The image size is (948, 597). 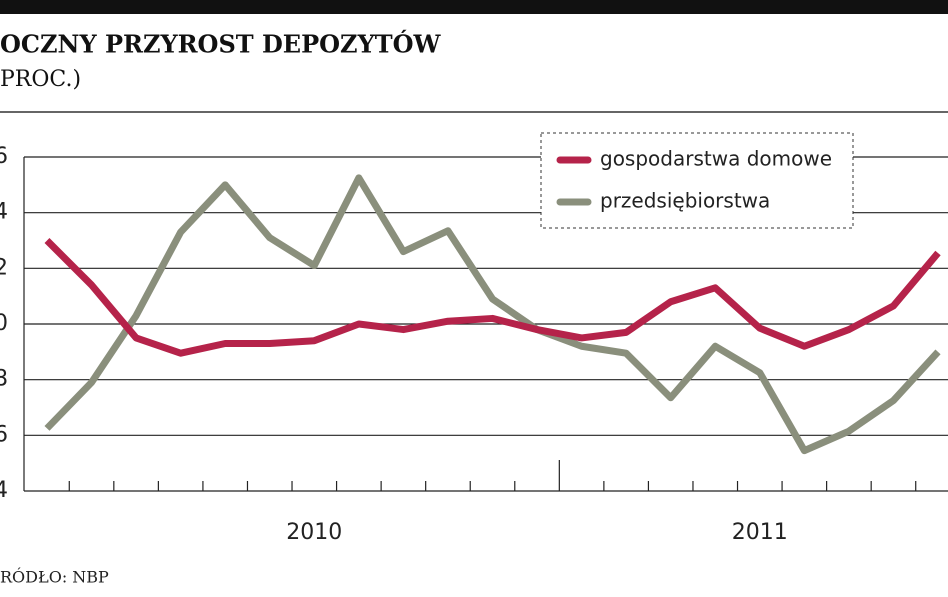 I want to click on y-tick-label: 16, so click(x=4, y=156).